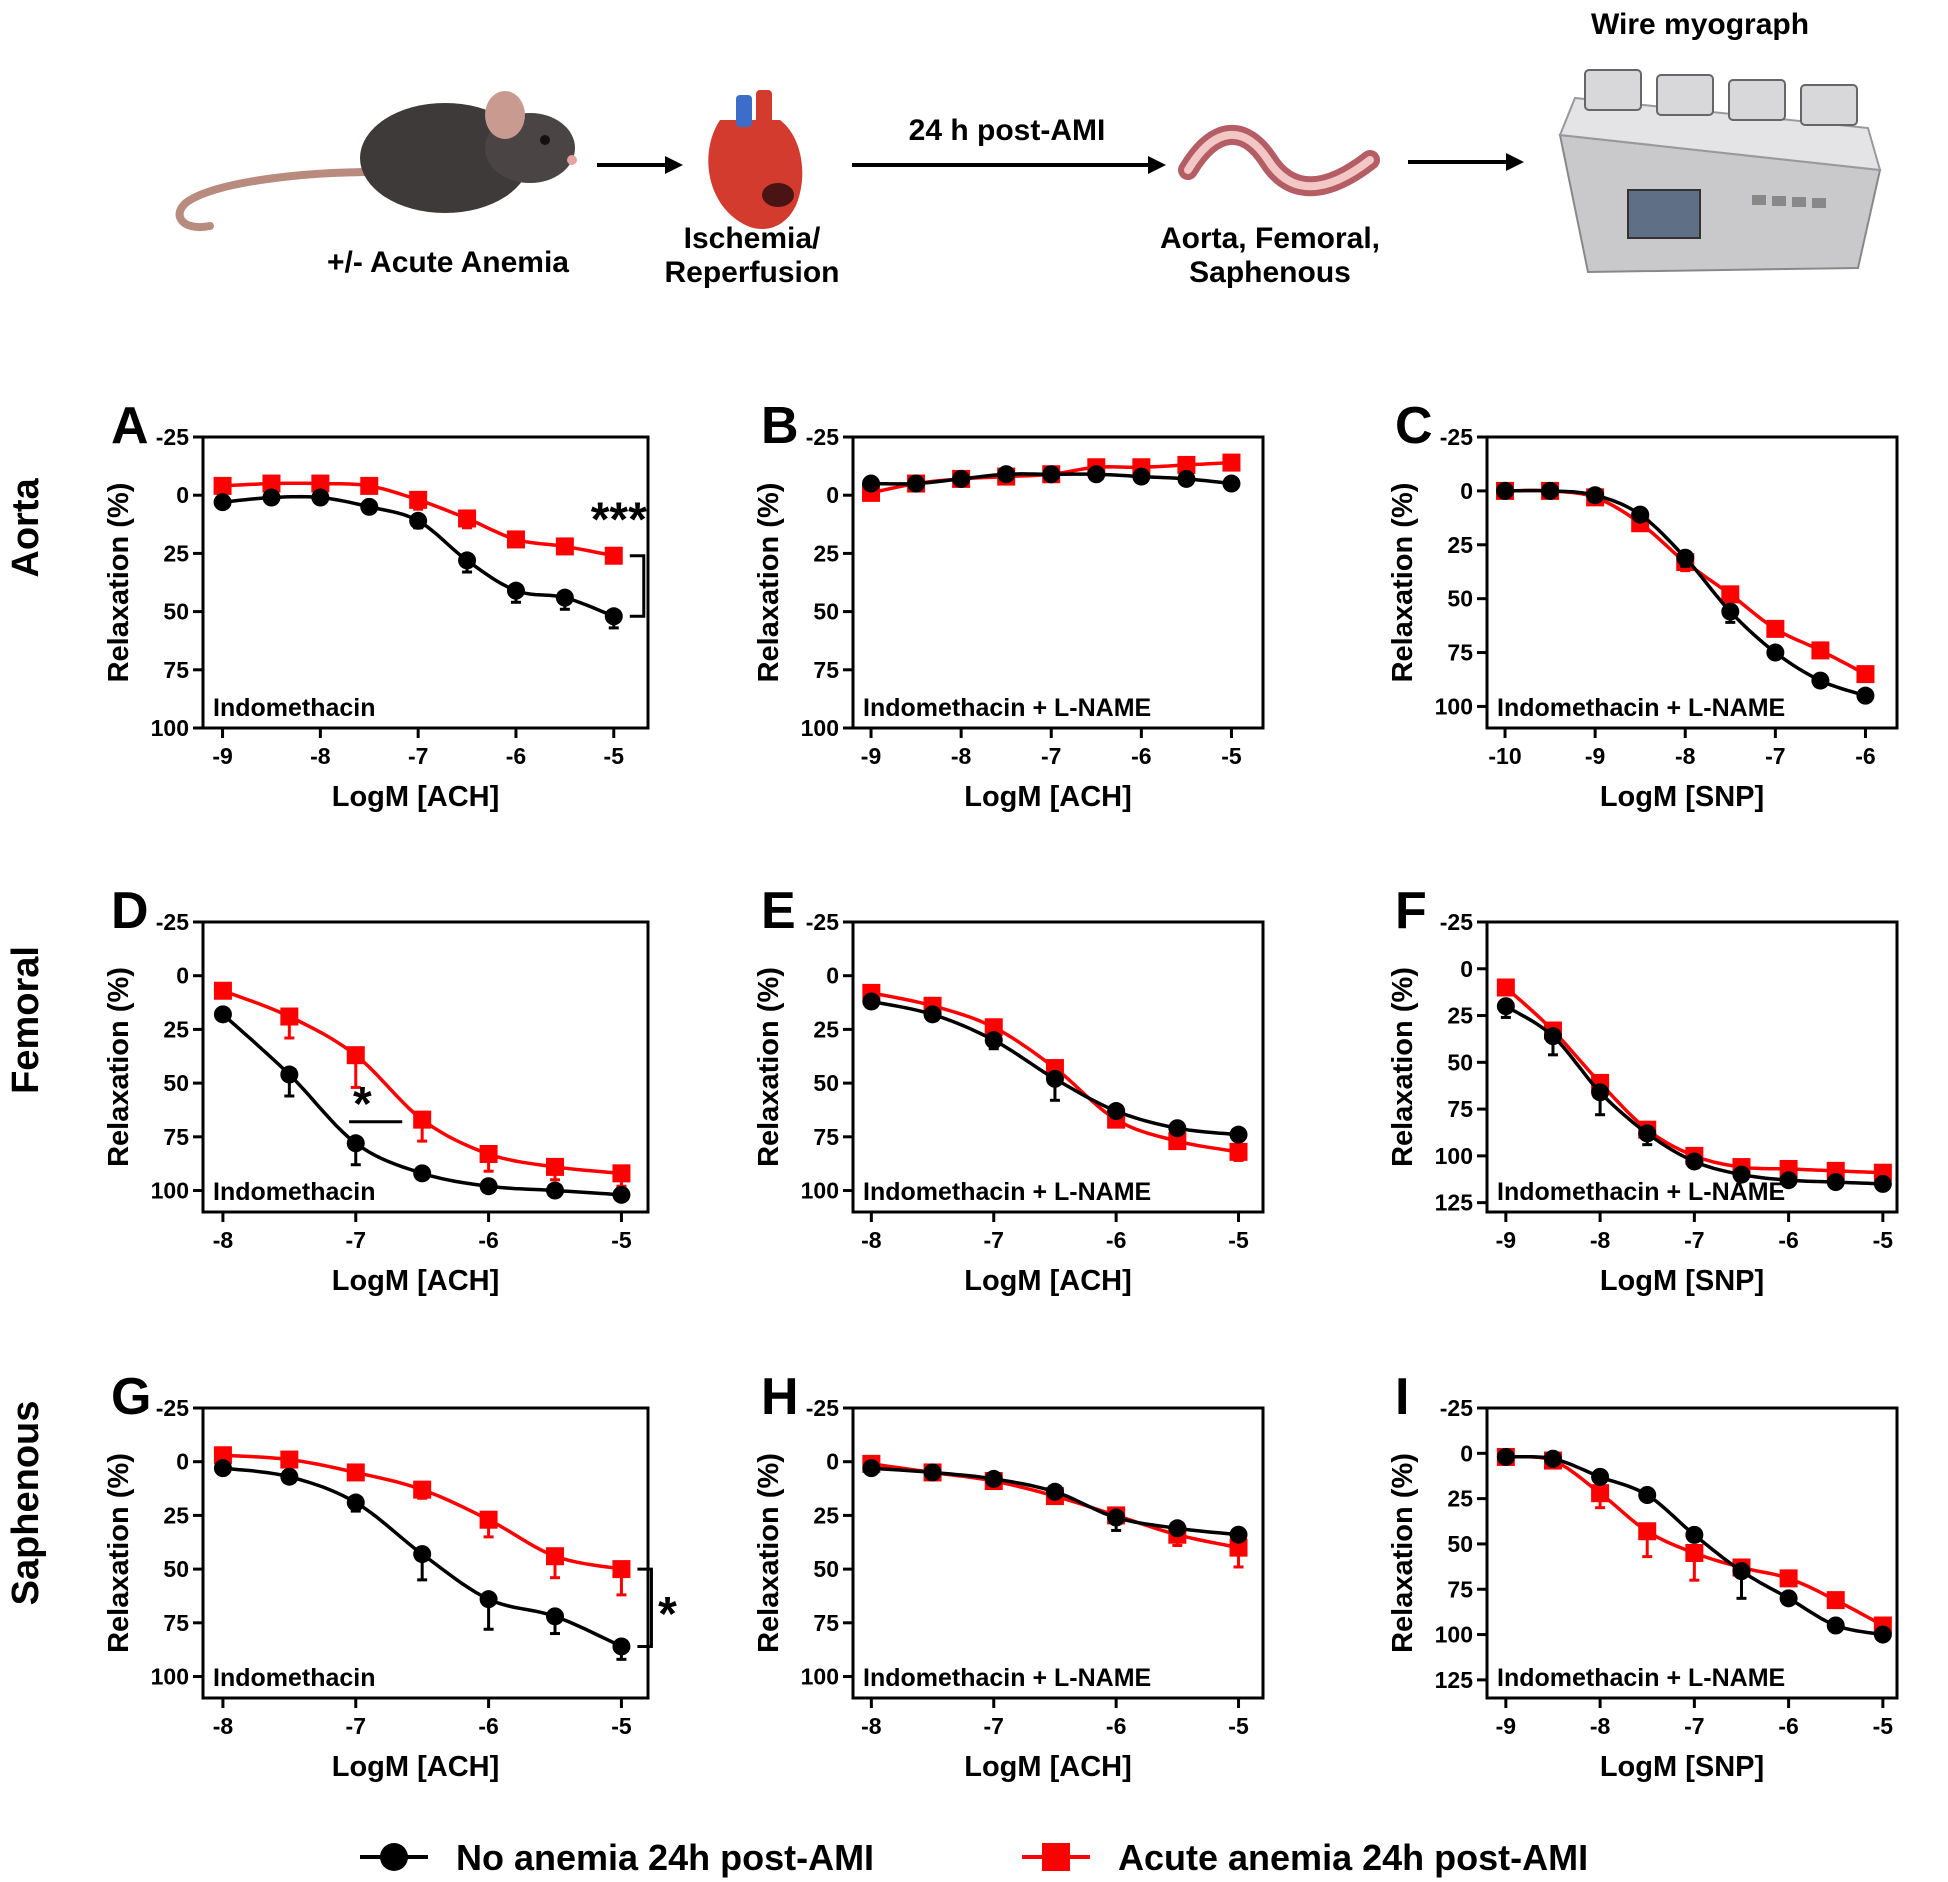 The width and height of the screenshot is (1948, 1882). What do you see at coordinates (131, 1397) in the screenshot?
I see `panel-letter: G` at bounding box center [131, 1397].